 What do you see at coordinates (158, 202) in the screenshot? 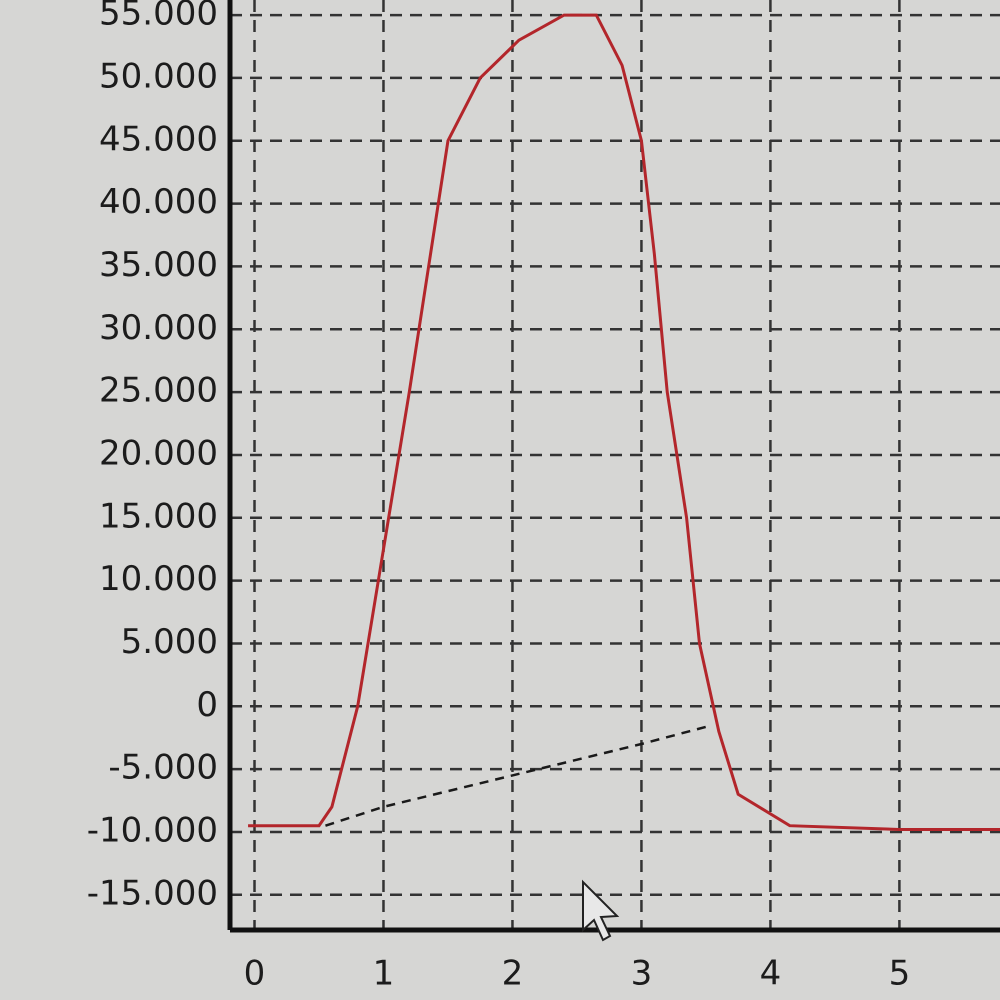
I see `y-tick-label: 40.000` at bounding box center [158, 202].